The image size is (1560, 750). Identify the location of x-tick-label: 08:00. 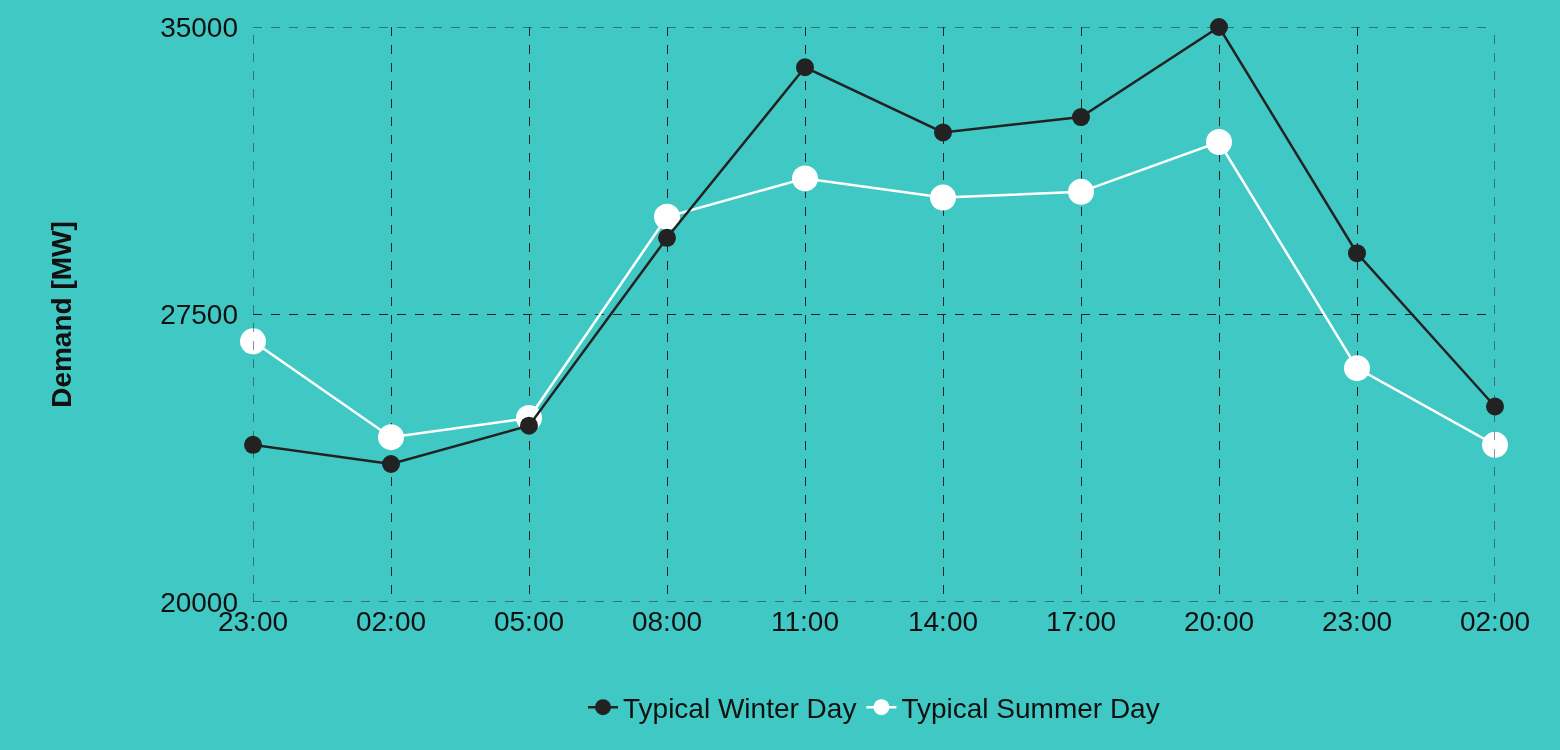
(667, 621).